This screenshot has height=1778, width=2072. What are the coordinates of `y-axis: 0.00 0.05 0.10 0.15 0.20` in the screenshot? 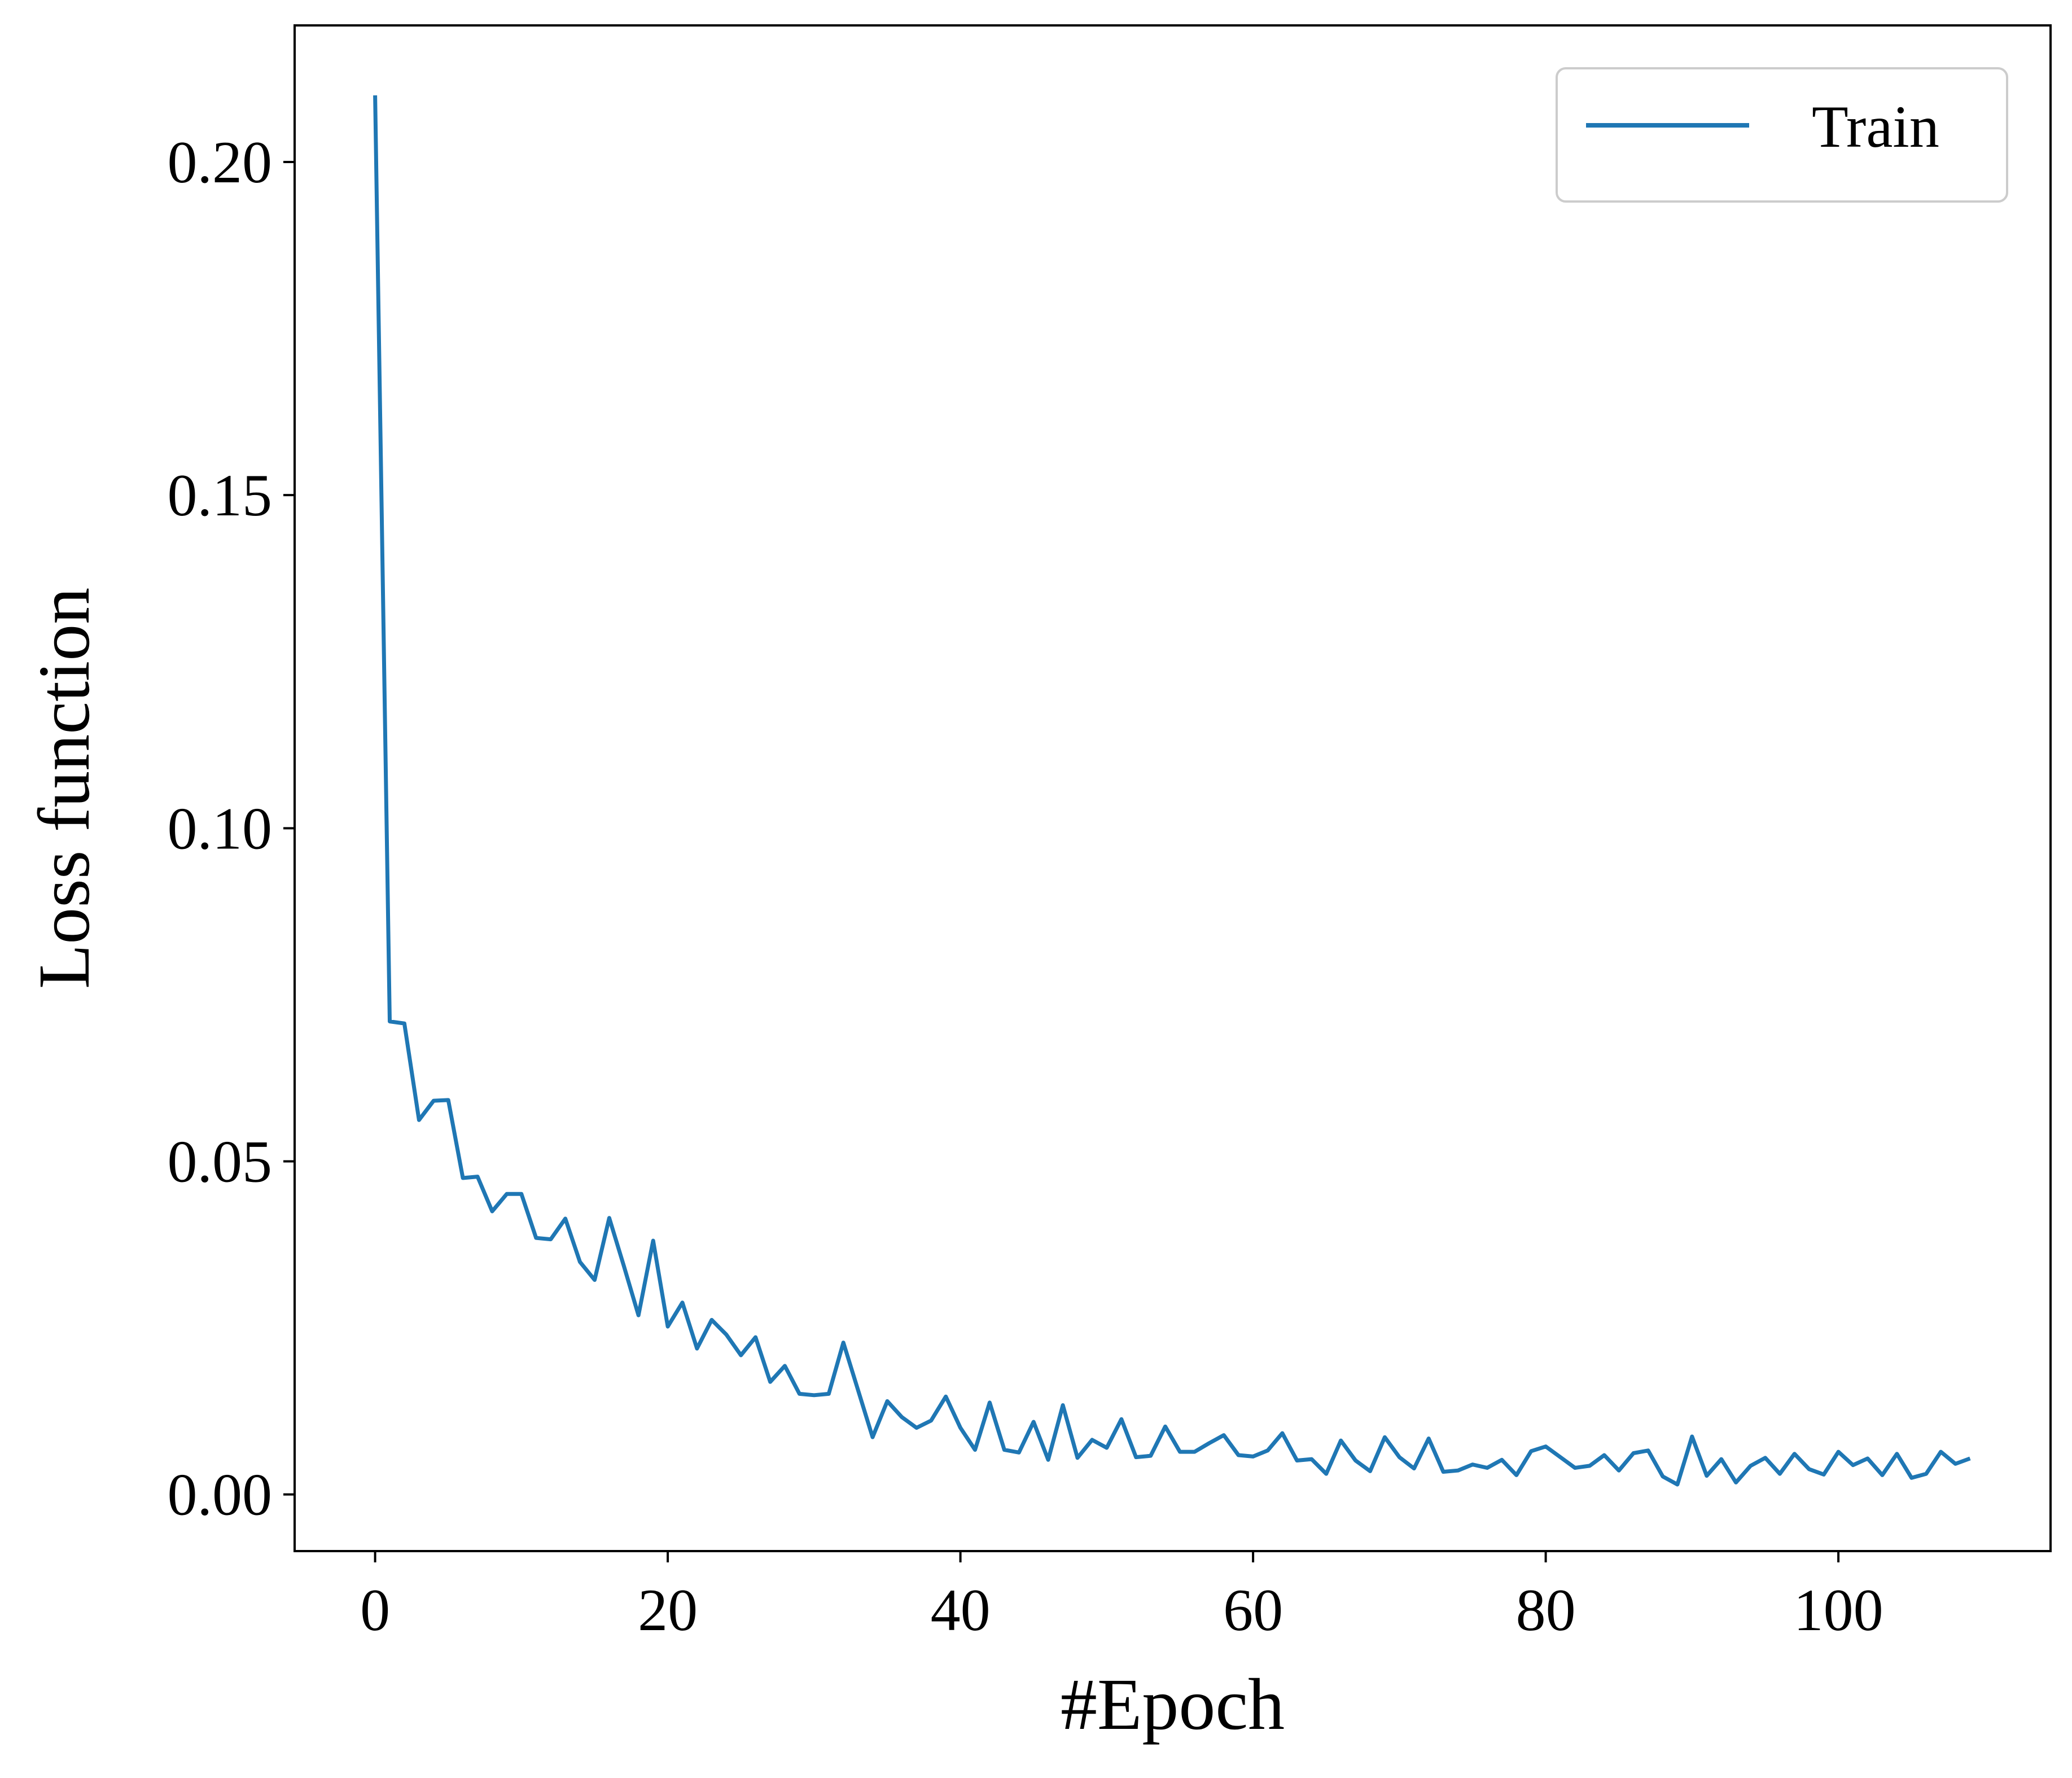 It's located at (231, 828).